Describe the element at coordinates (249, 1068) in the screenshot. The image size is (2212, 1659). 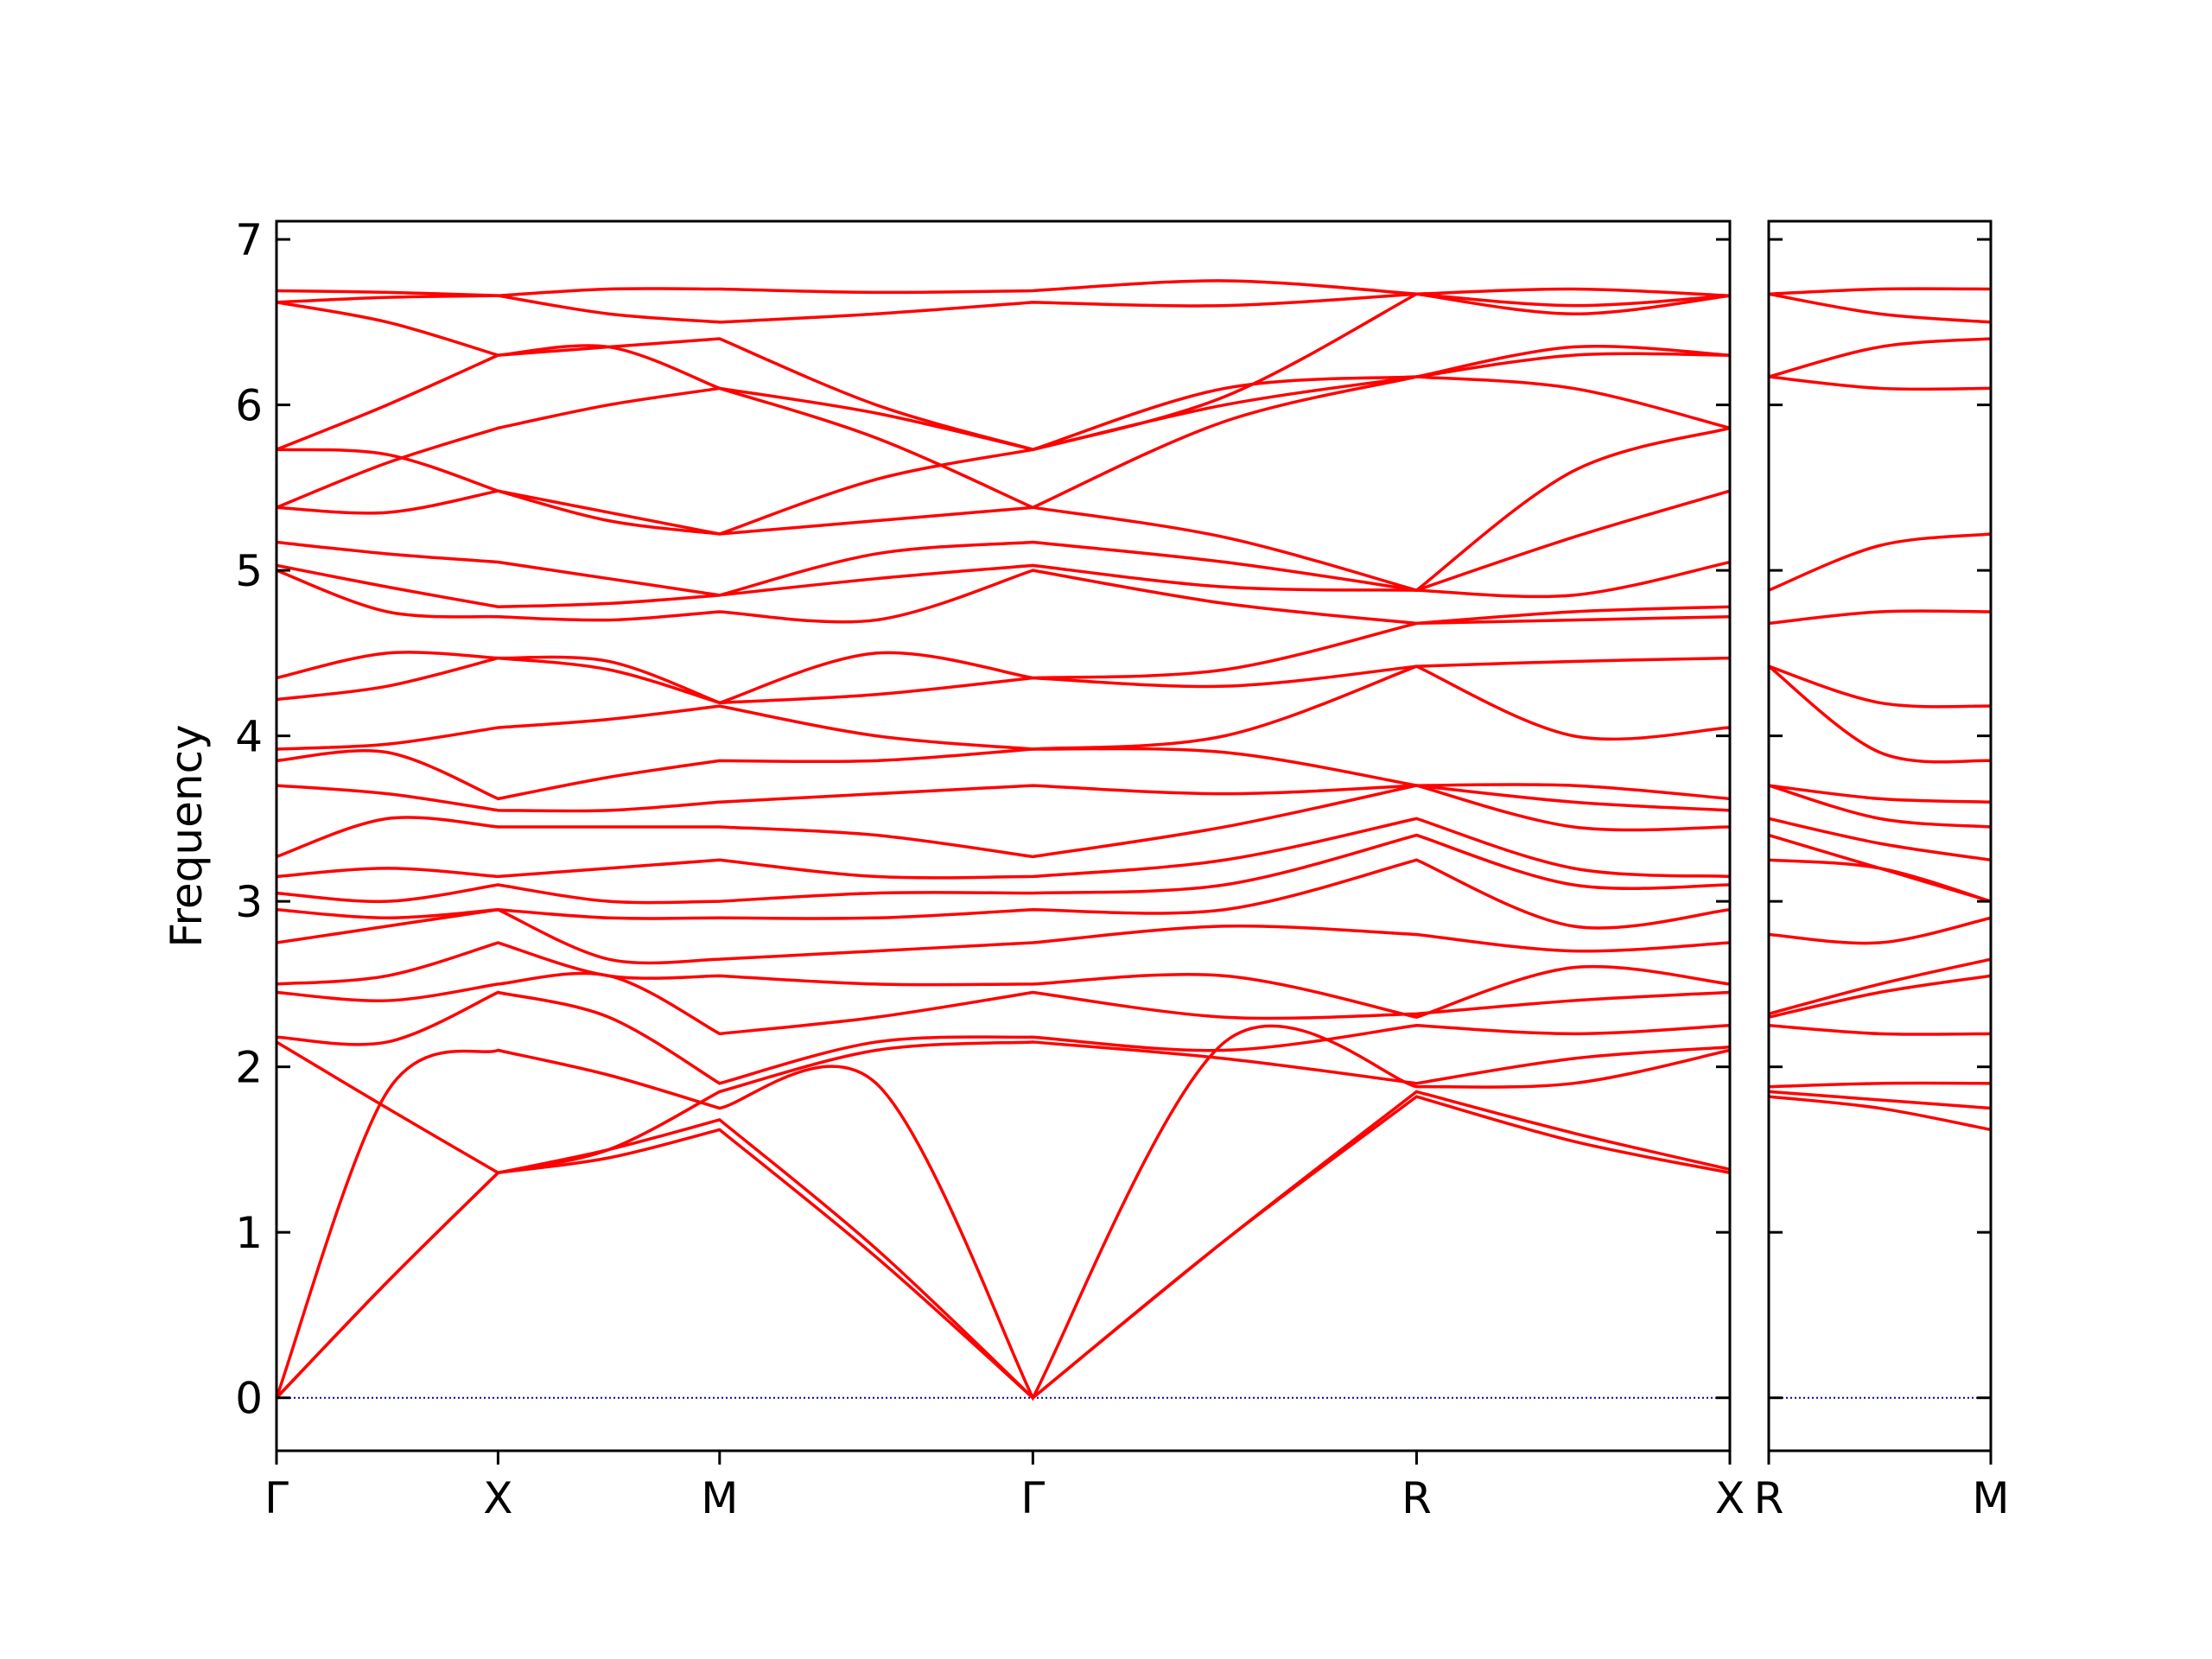
I see `y-tick-label: 2` at that location.